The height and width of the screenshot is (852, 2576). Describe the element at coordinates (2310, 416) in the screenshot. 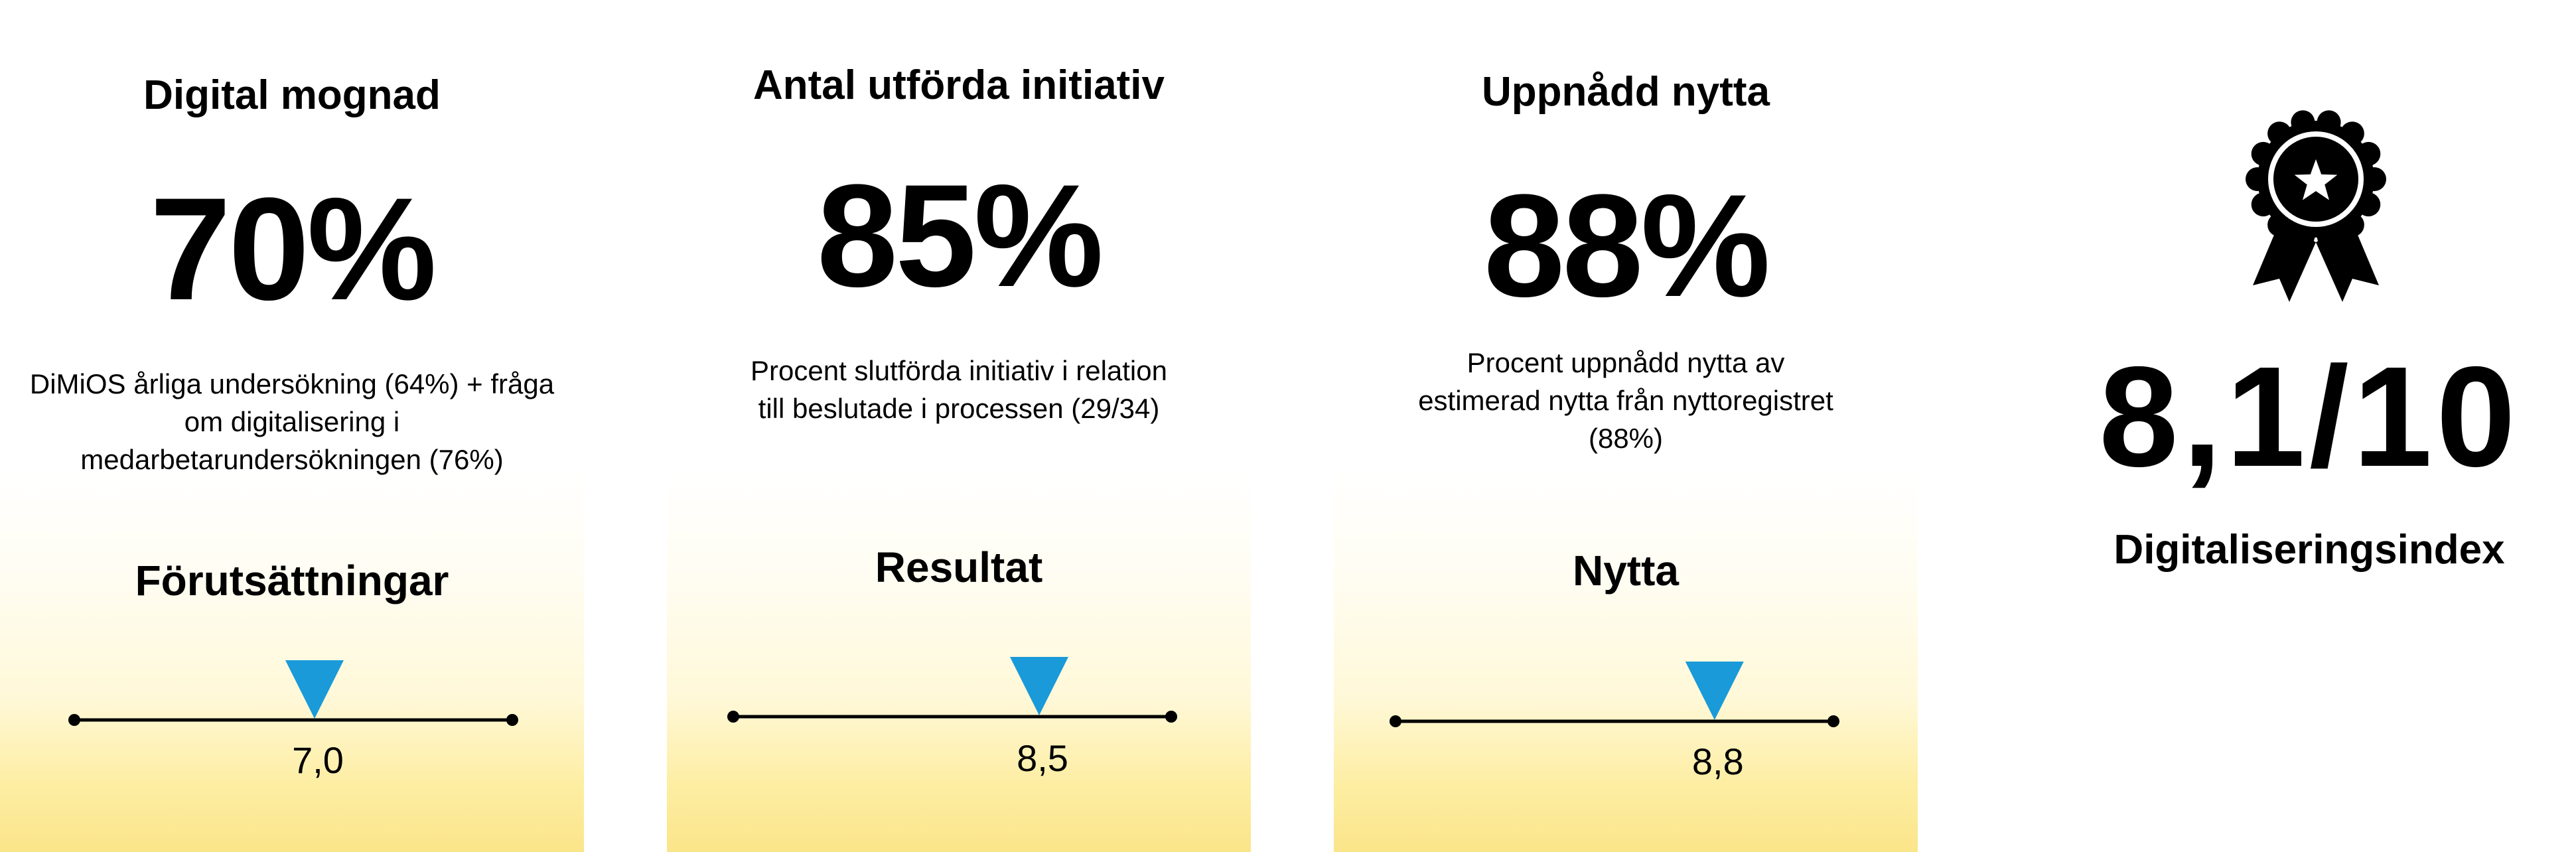

I see `index-score-value: 8,1/10` at that location.